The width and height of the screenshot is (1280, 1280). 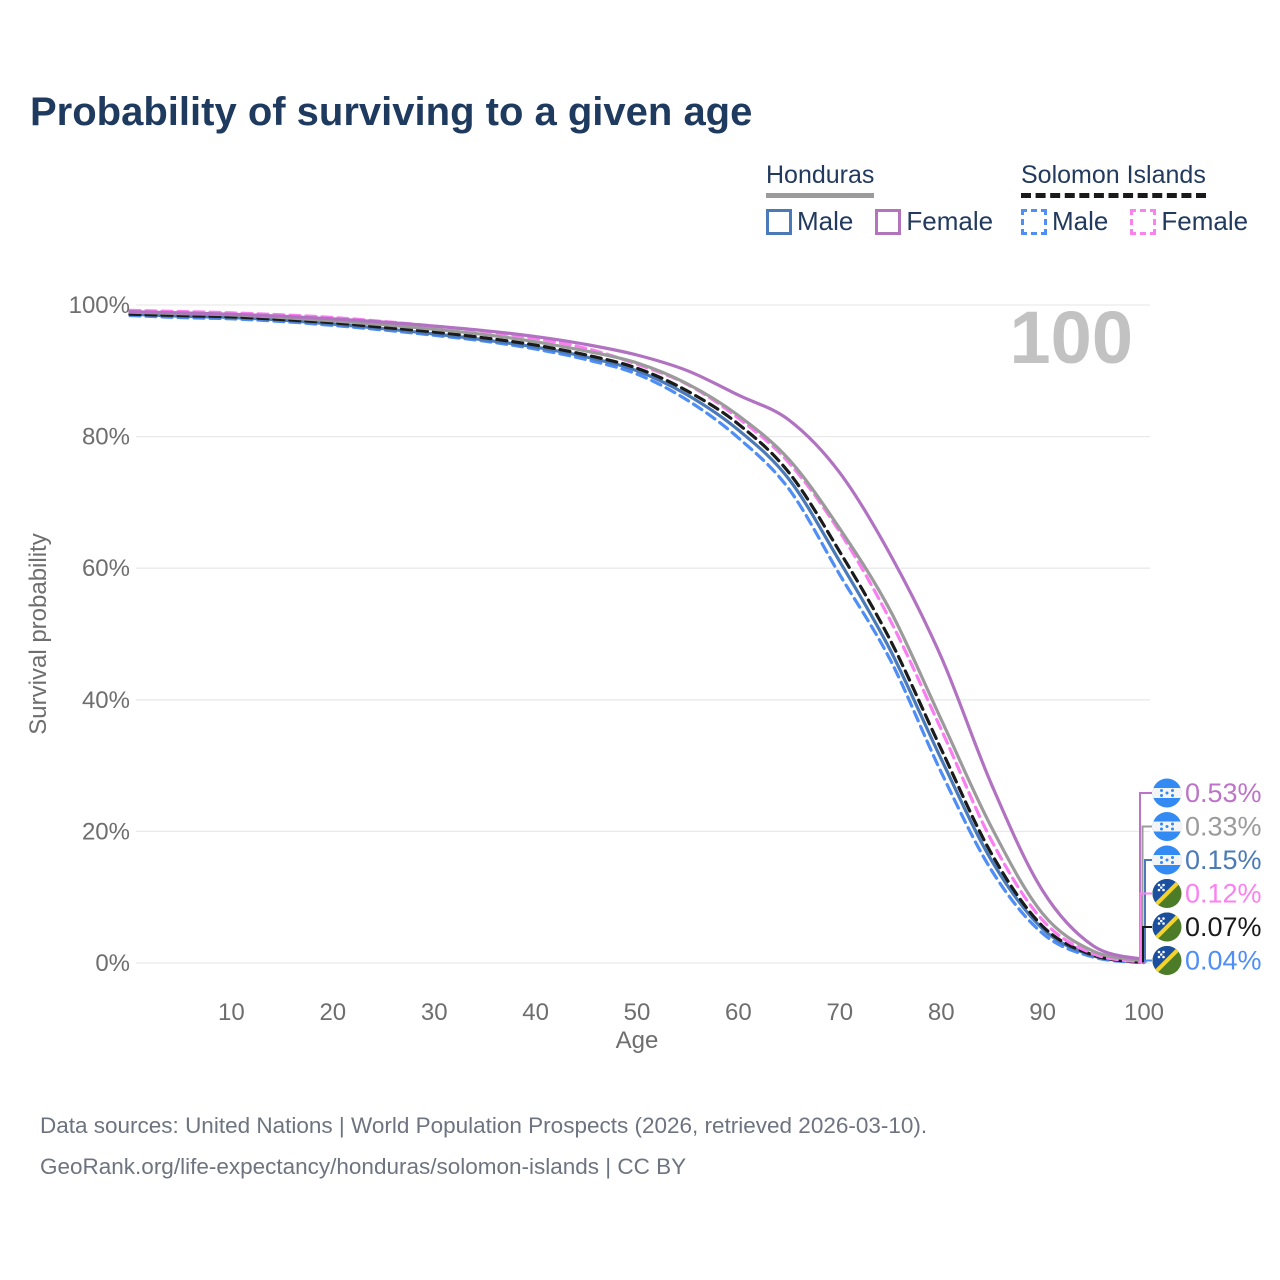 What do you see at coordinates (1143, 221) in the screenshot?
I see `solomon-female-swatch-icon` at bounding box center [1143, 221].